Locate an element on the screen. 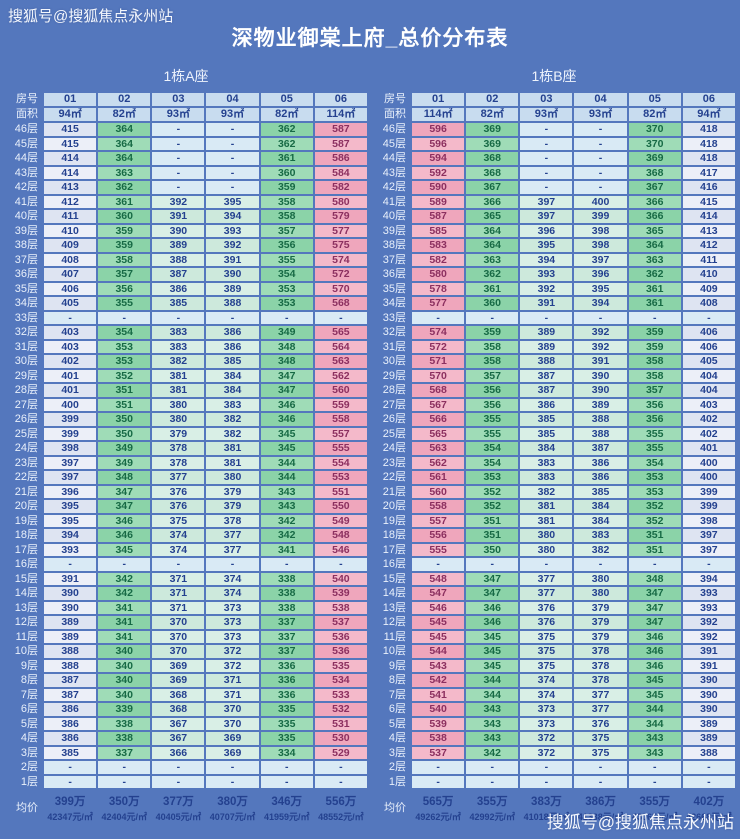  price-cell: 418 is located at coordinates (708, 158).